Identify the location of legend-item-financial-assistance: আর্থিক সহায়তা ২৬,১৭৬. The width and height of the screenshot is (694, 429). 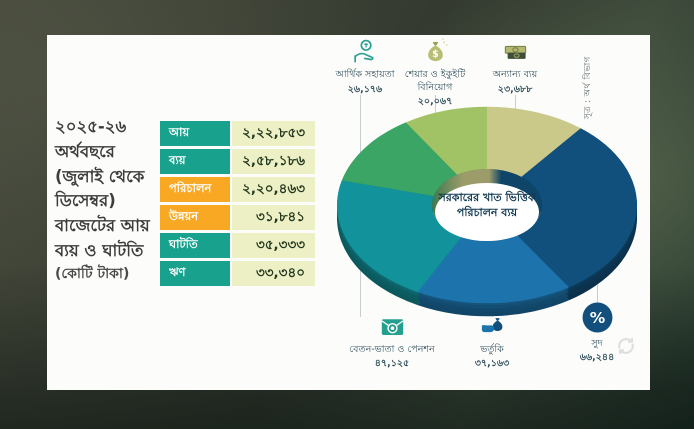
(365, 67).